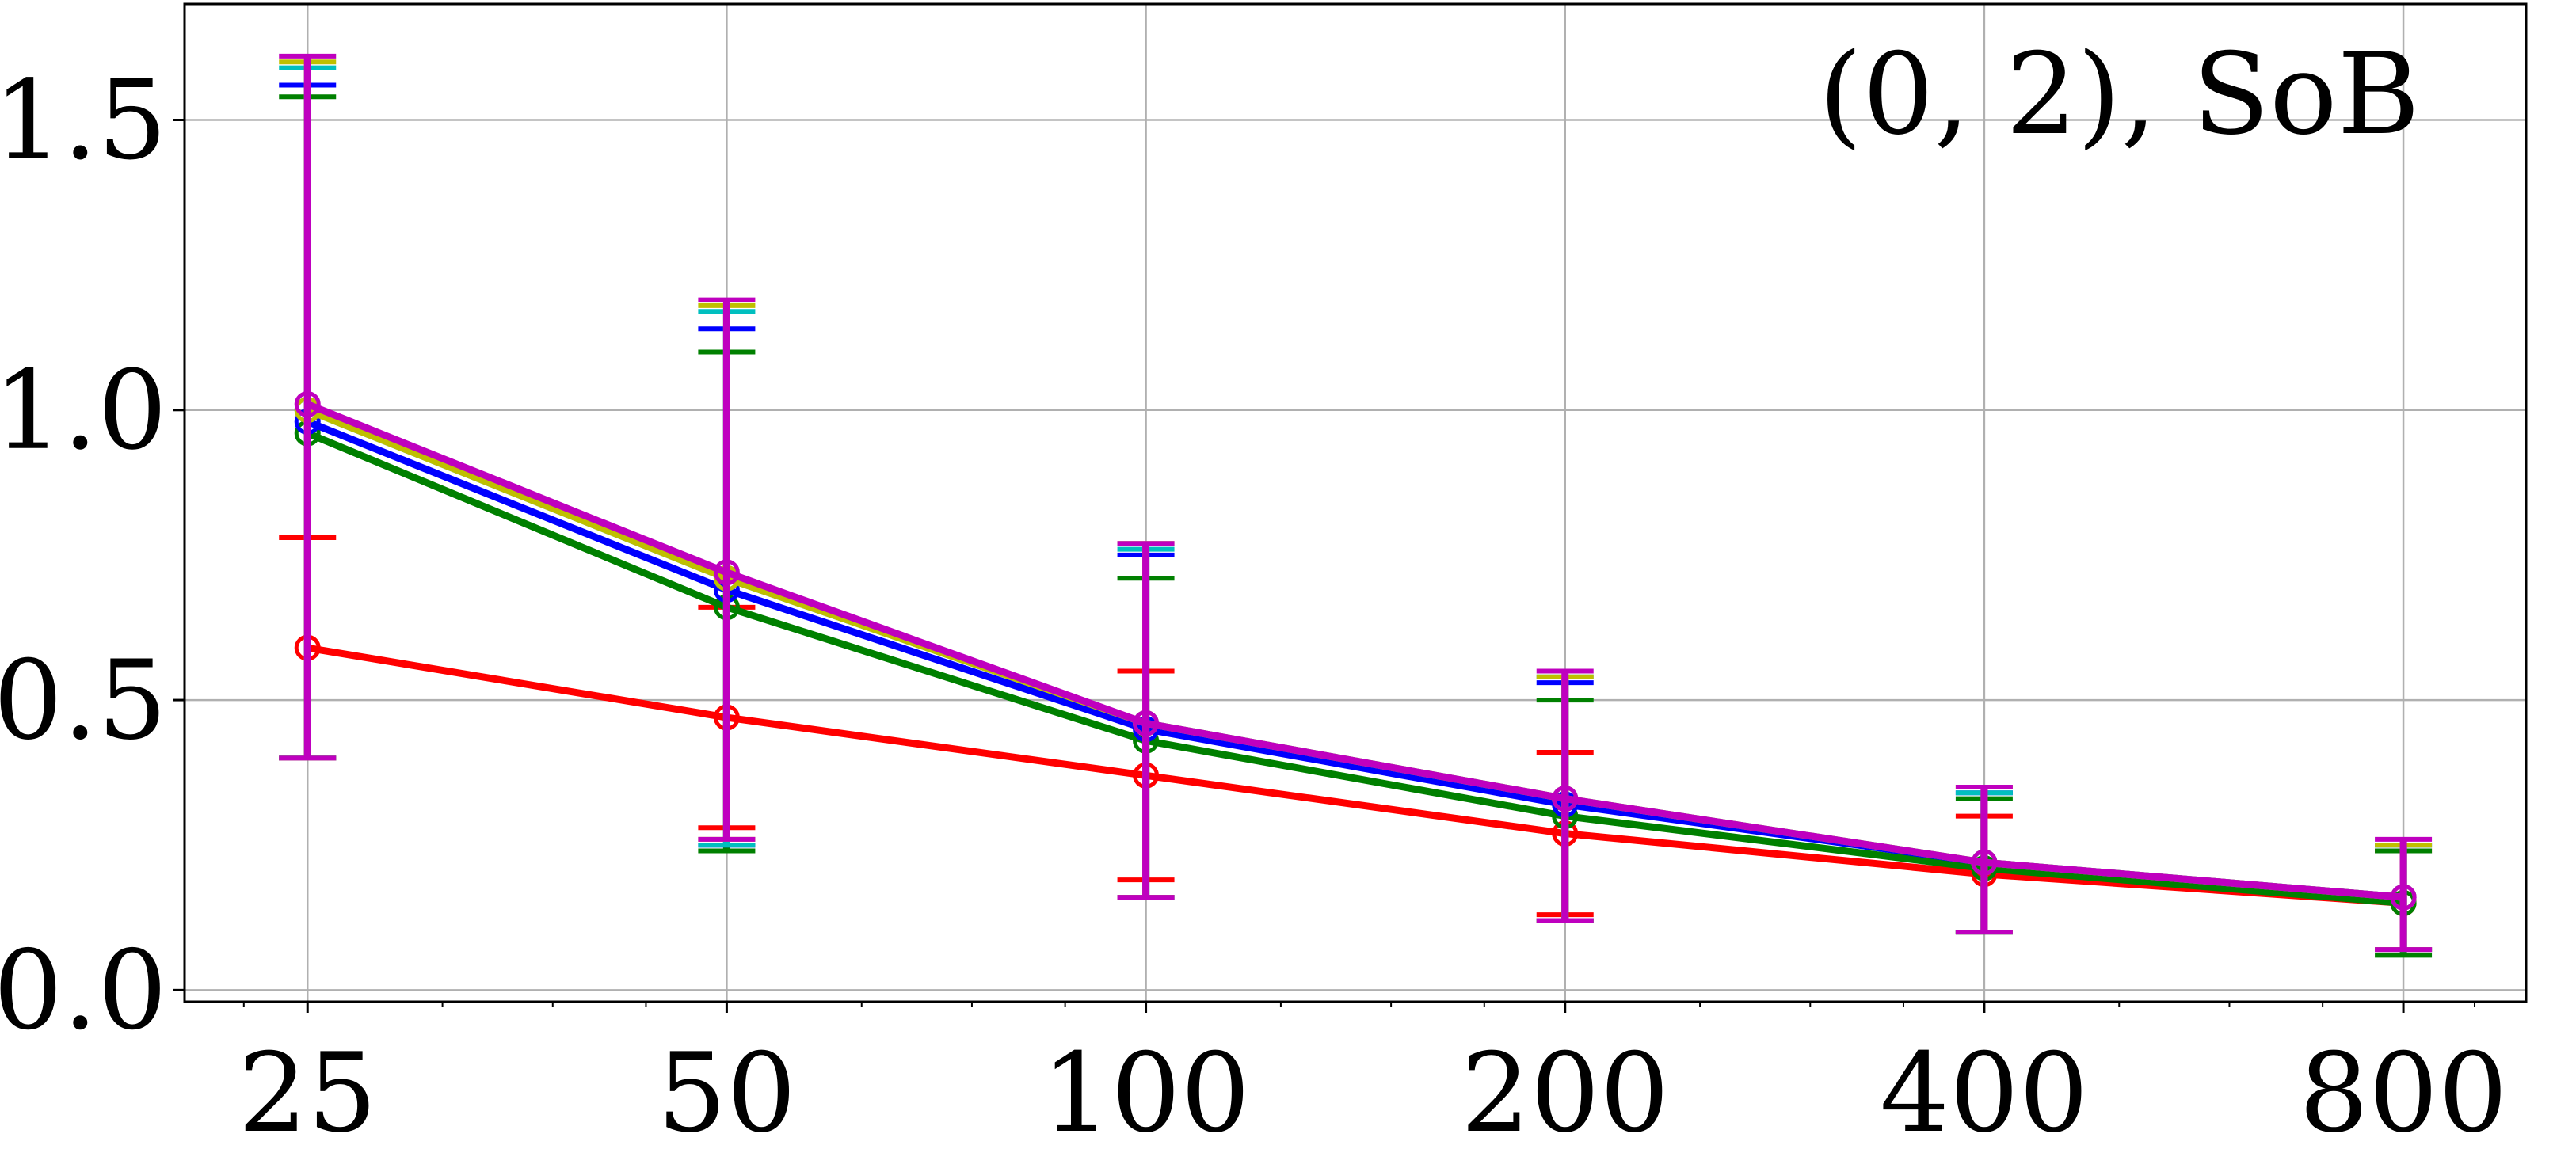 This screenshot has height=1149, width=2576. I want to click on x-tick-label: 25, so click(307, 1089).